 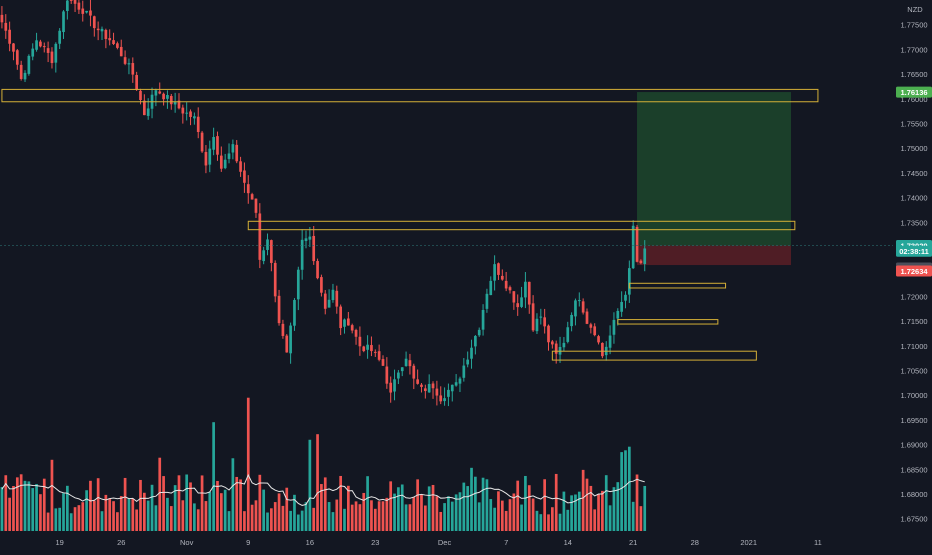 What do you see at coordinates (248, 542) in the screenshot?
I see `time-tick-label: 9` at bounding box center [248, 542].